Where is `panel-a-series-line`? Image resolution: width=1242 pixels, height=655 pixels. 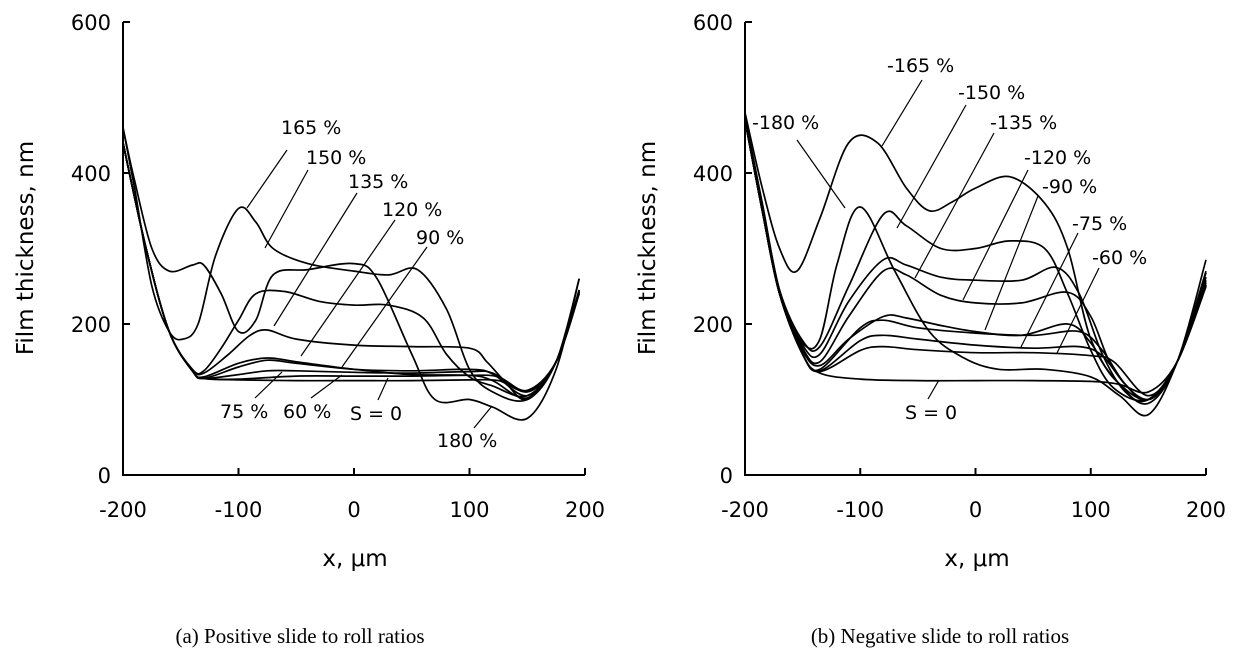
panel-a-series-line is located at coordinates (351, 270).